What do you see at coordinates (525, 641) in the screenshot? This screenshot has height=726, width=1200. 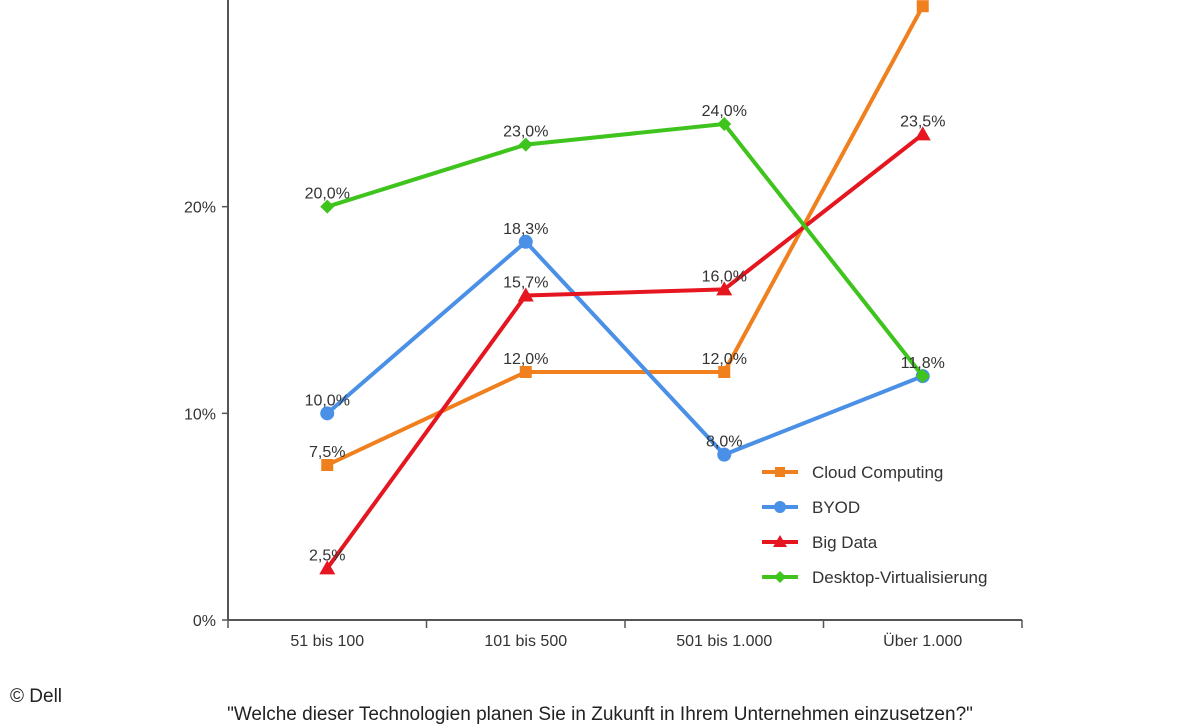 I see `x-tick-label: 101 bis 500` at bounding box center [525, 641].